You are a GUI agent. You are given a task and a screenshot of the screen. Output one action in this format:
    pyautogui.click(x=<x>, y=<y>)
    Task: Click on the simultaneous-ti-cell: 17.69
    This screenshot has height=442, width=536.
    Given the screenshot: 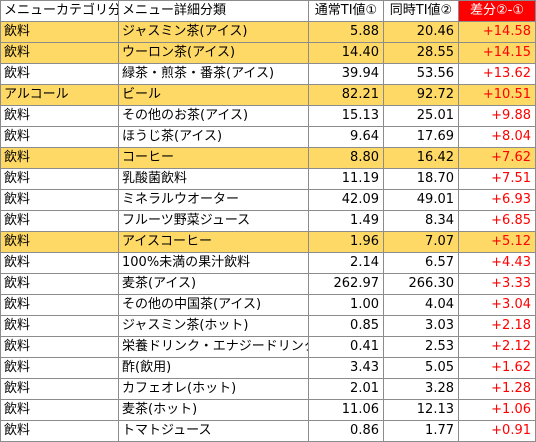 What is the action you would take?
    pyautogui.click(x=421, y=137)
    